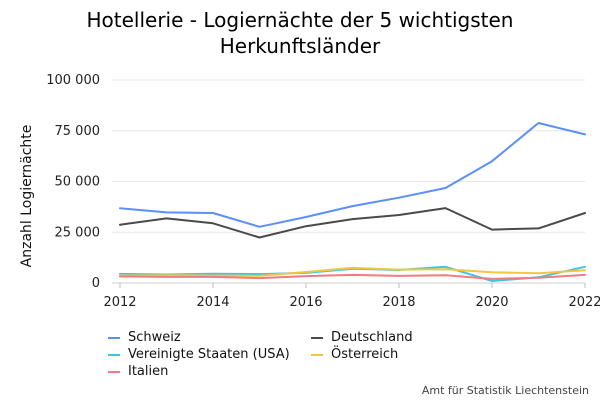  I want to click on series-line-deutschland, so click(352, 223).